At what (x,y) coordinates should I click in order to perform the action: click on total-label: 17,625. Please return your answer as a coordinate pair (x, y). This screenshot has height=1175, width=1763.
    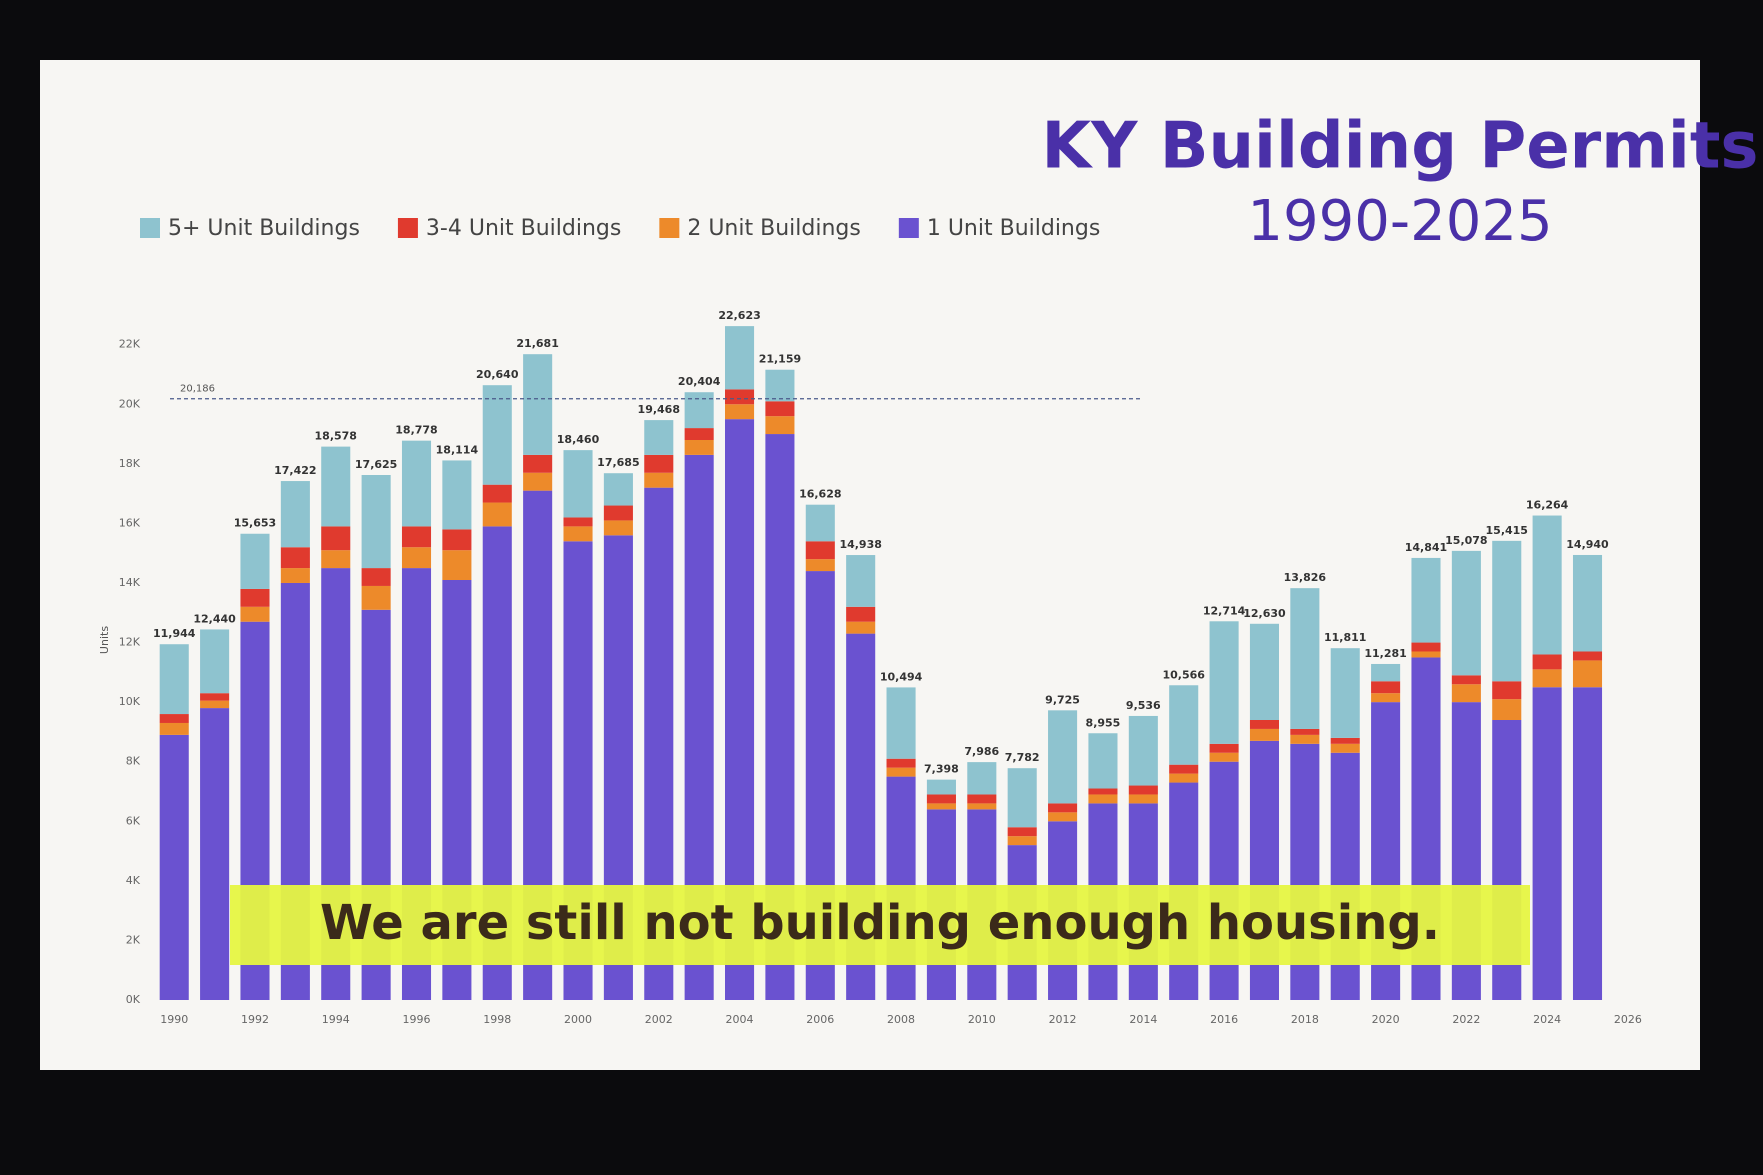
    Looking at the image, I should click on (376, 464).